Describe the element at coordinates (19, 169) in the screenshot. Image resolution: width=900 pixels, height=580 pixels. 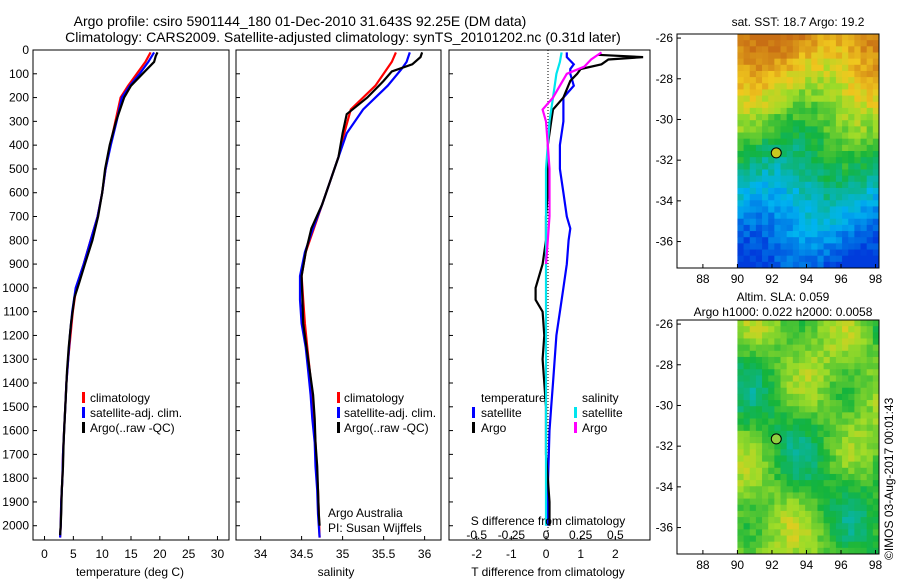
I see `depth-tick-label-5: 500` at that location.